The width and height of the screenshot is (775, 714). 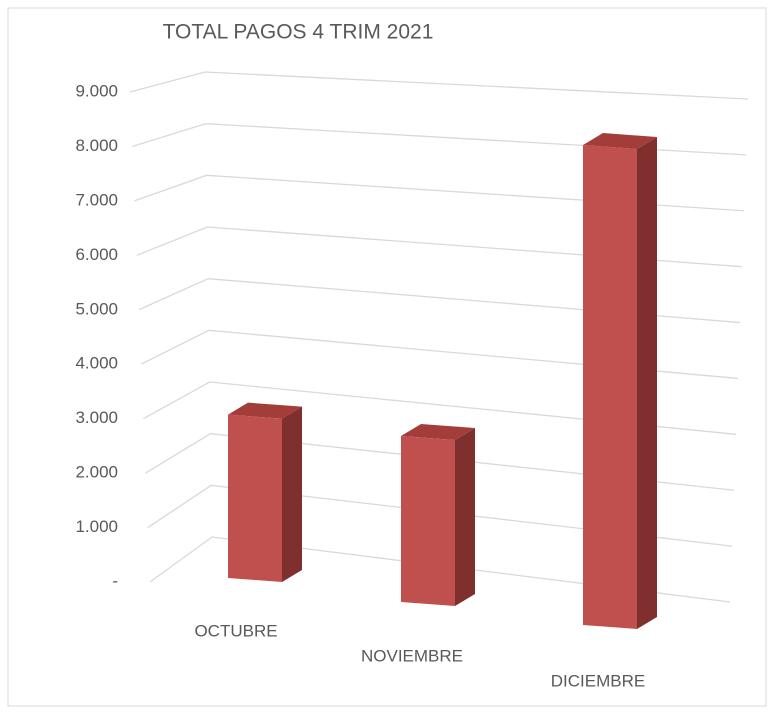 What do you see at coordinates (96, 472) in the screenshot?
I see `y-tick-label: 2.000` at bounding box center [96, 472].